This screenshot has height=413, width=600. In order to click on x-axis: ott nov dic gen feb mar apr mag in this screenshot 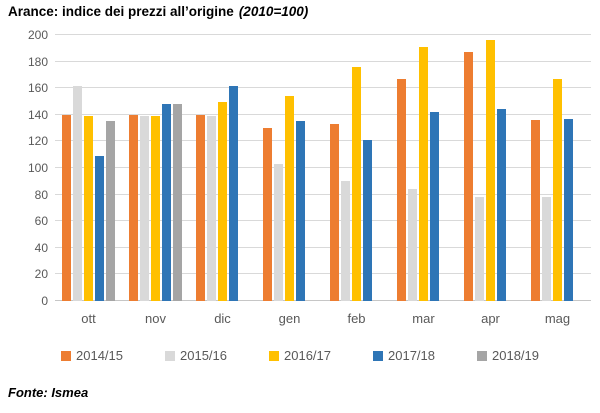, I will do `click(323, 314)`.